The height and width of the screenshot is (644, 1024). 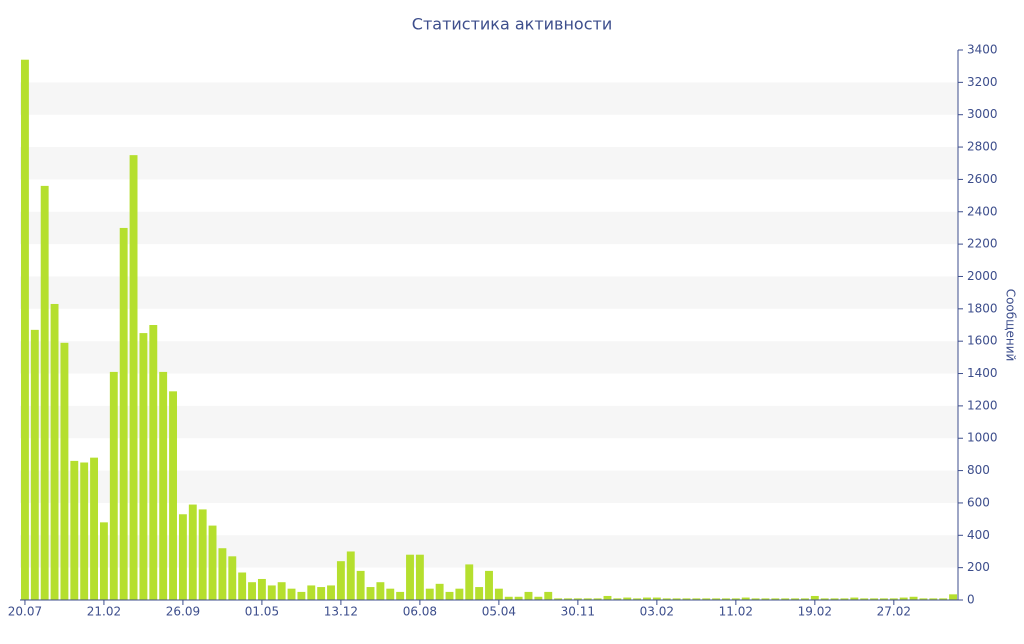 I want to click on y-tick-label: 0, so click(x=971, y=600).